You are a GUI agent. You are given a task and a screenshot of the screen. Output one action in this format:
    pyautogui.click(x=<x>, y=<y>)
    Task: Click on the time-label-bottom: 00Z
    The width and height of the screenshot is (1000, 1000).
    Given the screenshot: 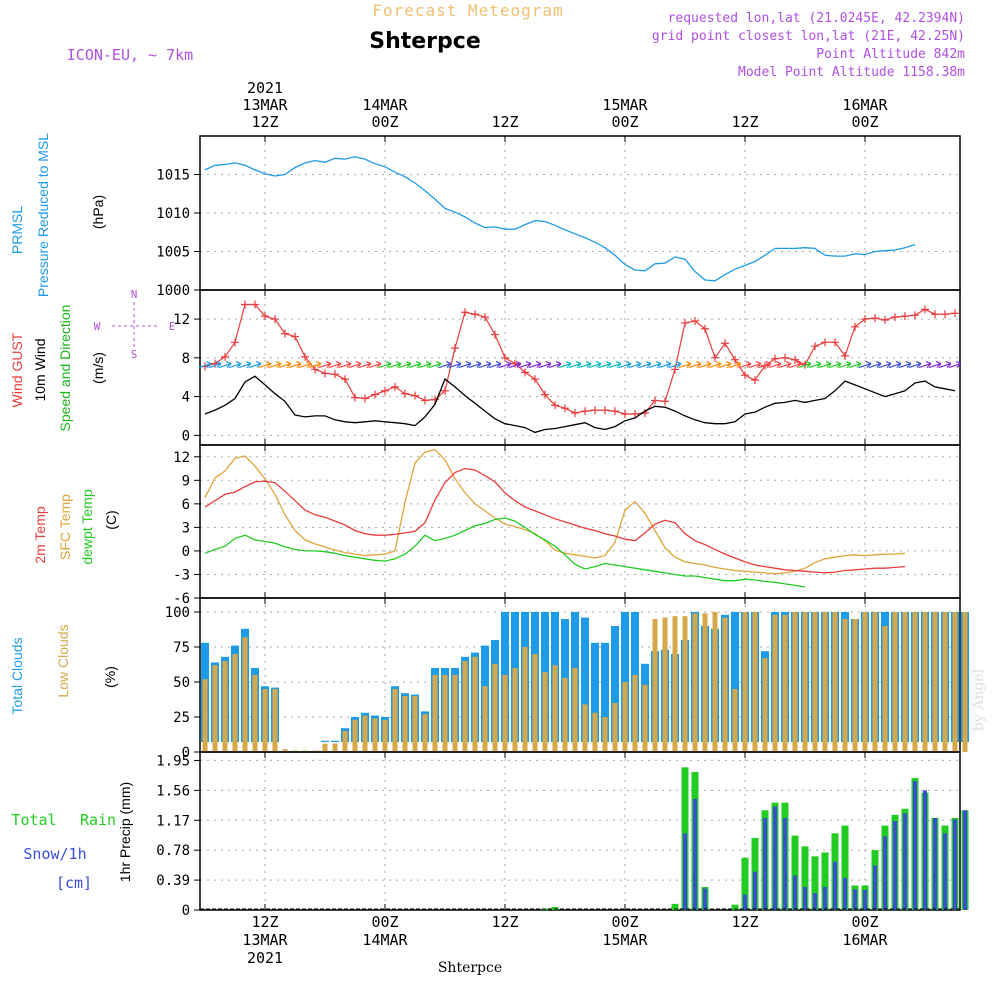 What is the action you would take?
    pyautogui.click(x=624, y=922)
    